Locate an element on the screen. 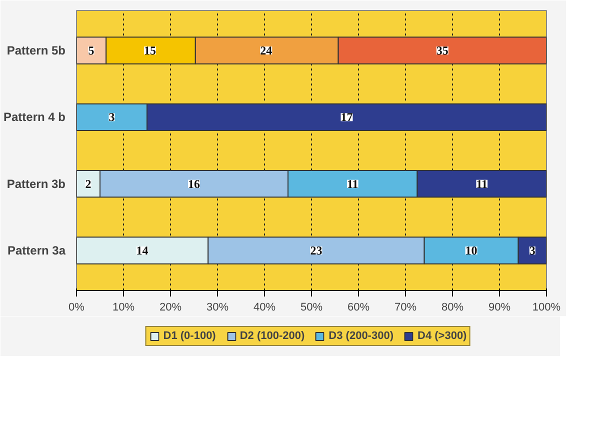 This screenshot has height=423, width=609. y-tick-label: Pattern 5b is located at coordinates (36, 51).